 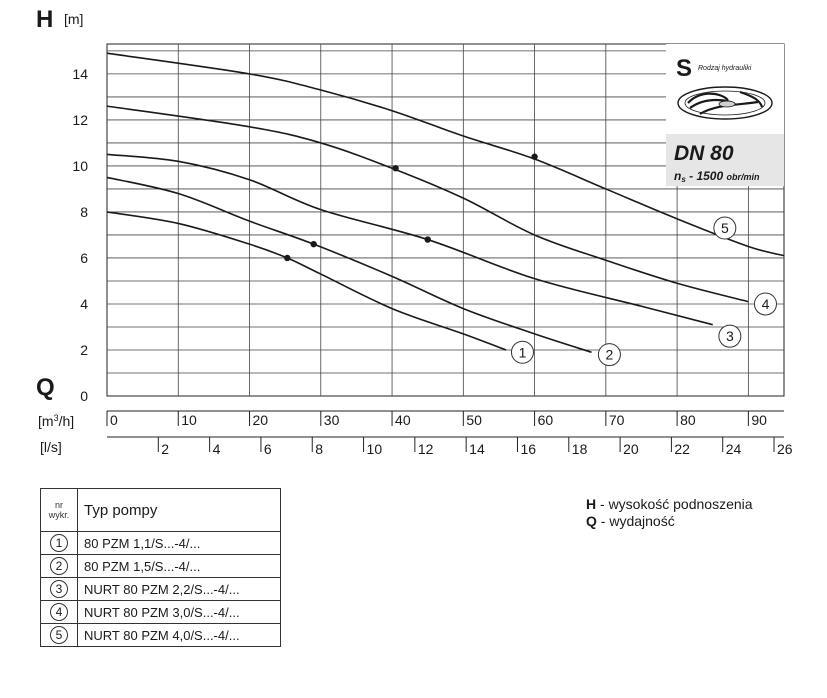 I want to click on y-tick-label: 0, so click(x=84, y=396).